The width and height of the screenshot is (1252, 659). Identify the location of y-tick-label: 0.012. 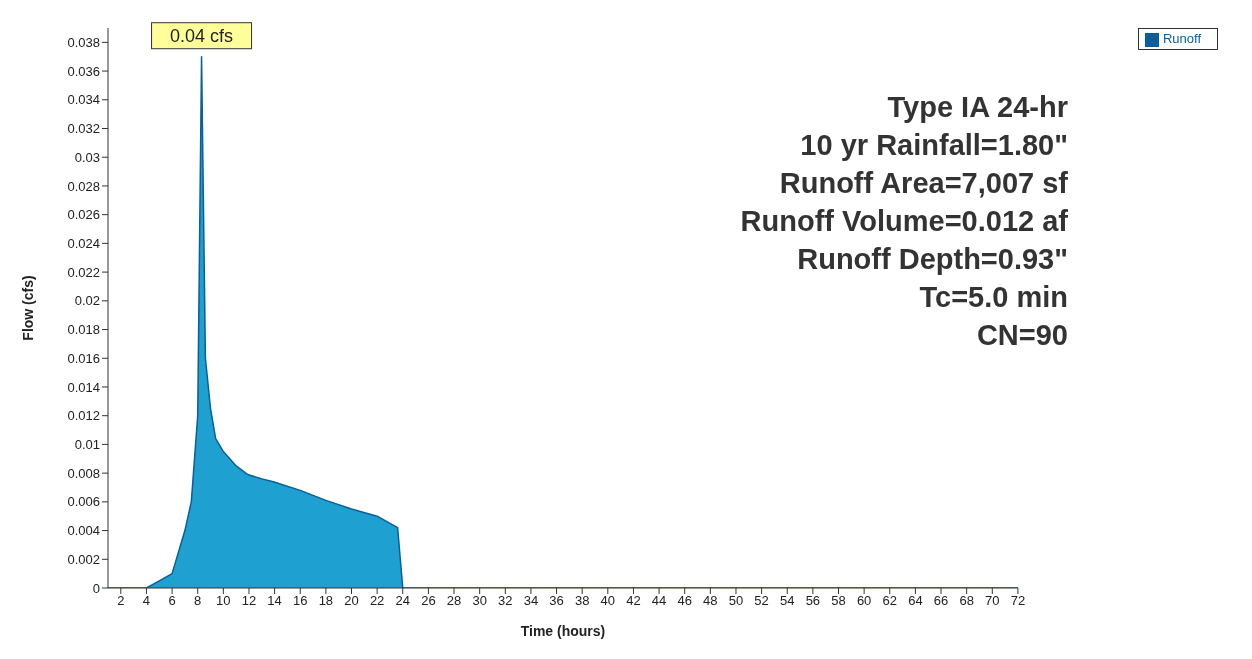
(83, 416).